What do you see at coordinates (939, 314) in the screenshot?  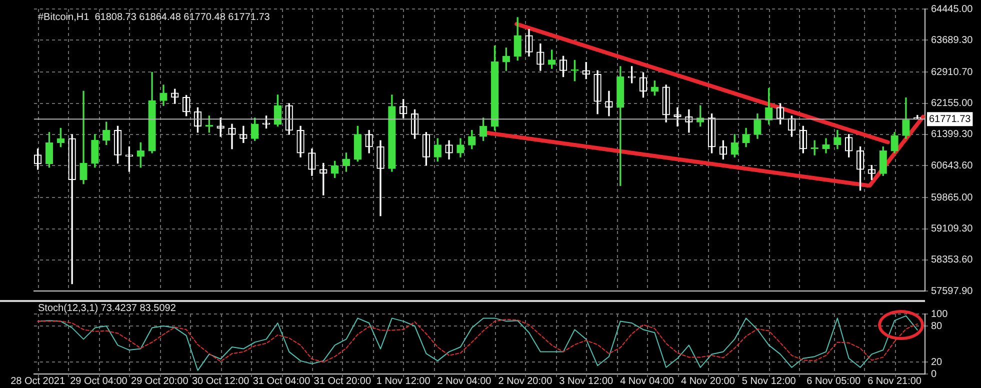 I see `y-tick-label: 100` at bounding box center [939, 314].